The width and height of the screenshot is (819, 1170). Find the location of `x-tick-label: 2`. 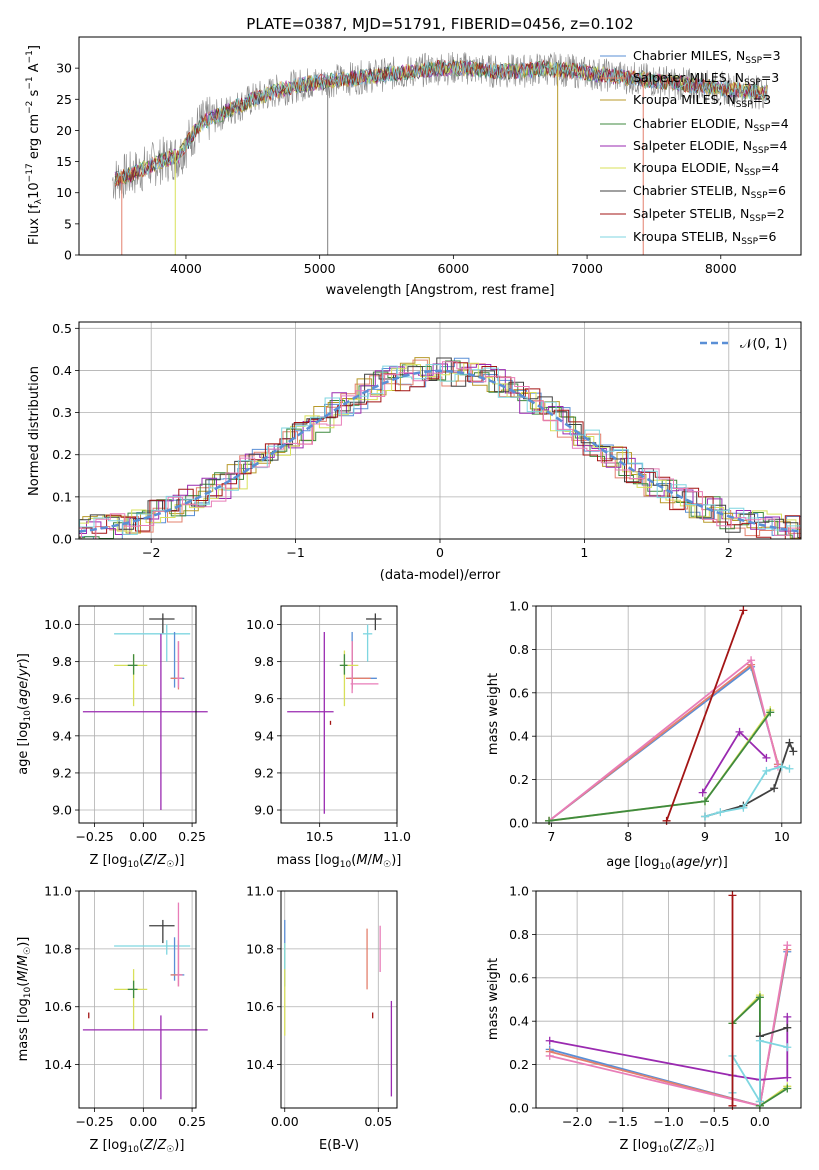

x-tick-label: 2 is located at coordinates (729, 552).